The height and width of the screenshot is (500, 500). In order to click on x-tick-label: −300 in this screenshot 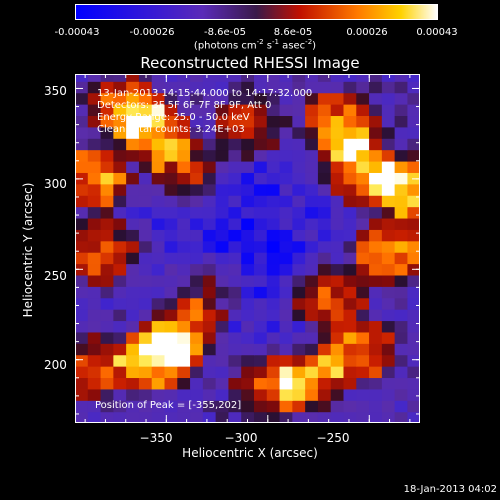, I will do `click(241, 438)`.